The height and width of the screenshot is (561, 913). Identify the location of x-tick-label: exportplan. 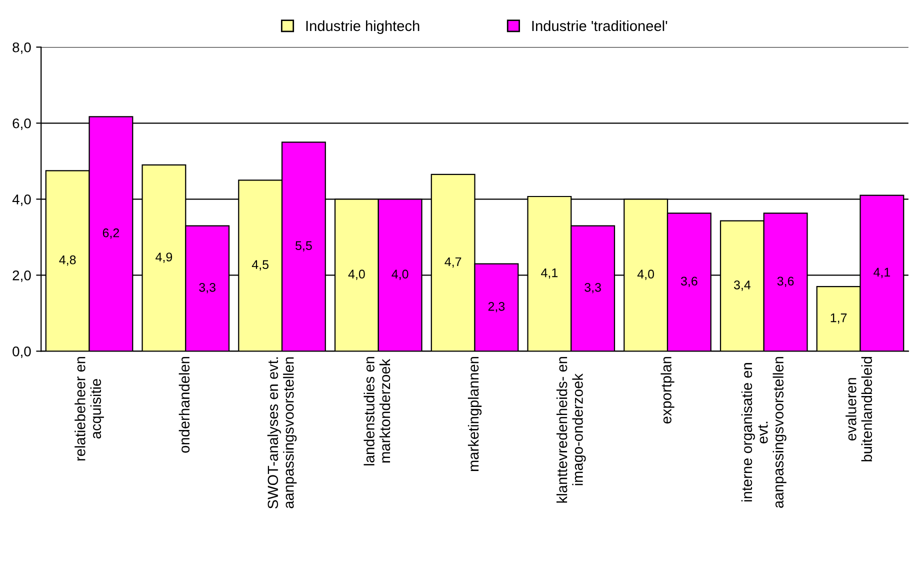
(667, 390).